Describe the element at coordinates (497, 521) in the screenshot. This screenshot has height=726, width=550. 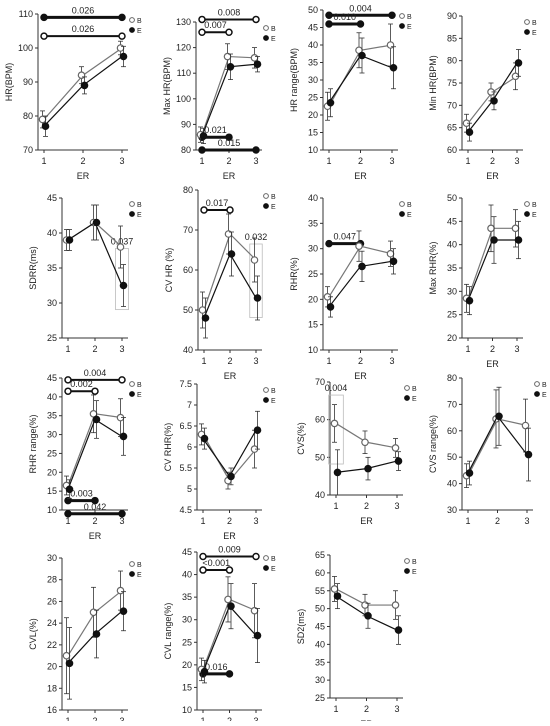
I see `x-tick-label: 2` at that location.